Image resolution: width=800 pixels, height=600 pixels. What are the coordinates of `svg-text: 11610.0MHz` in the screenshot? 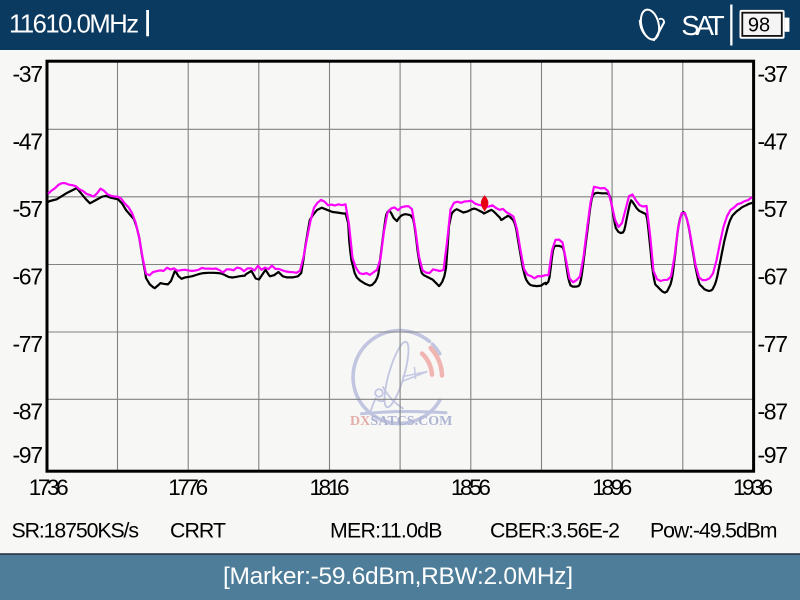 It's located at (74, 25).